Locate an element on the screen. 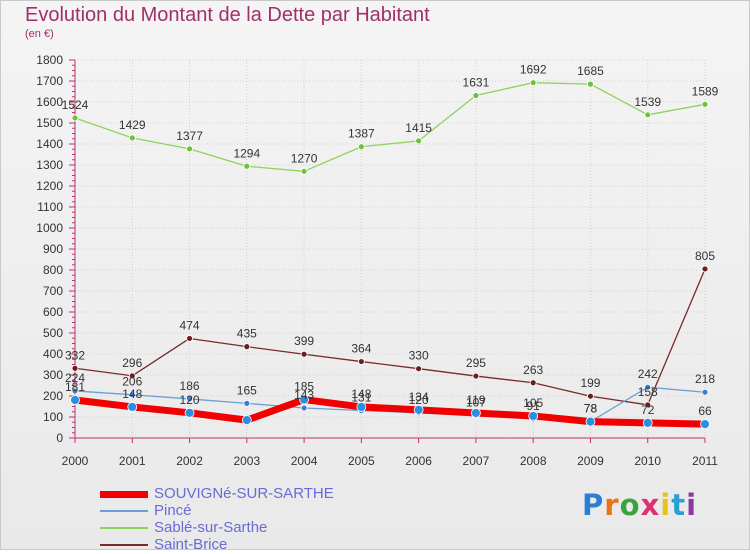 Image resolution: width=750 pixels, height=554 pixels. data-label-saint-brice: 296 is located at coordinates (132, 363).